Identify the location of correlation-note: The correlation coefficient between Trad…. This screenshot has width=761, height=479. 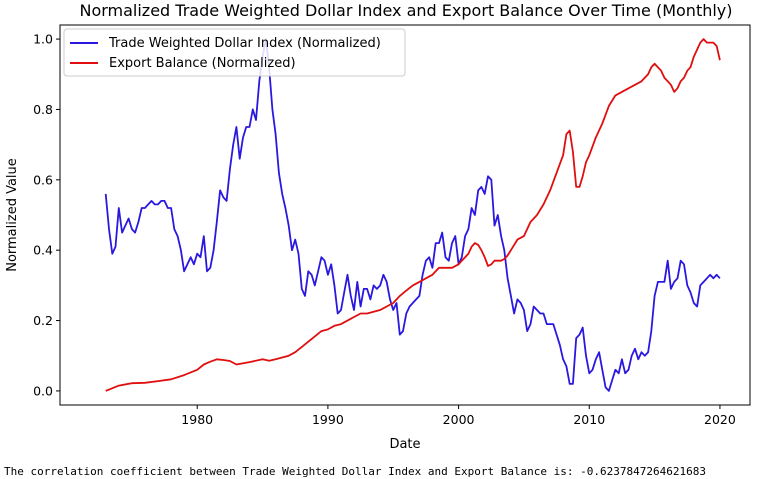
(355, 471).